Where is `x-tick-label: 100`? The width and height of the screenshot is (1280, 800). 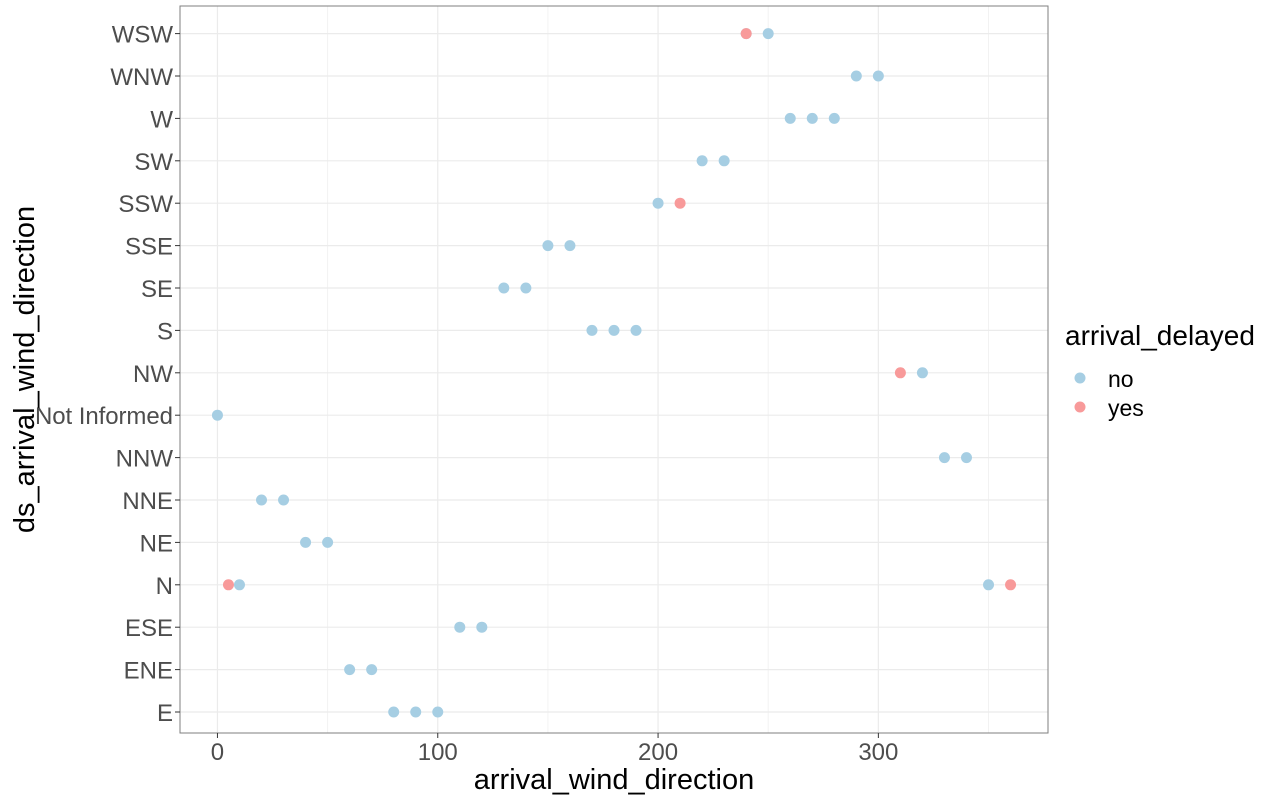 x-tick-label: 100 is located at coordinates (438, 752).